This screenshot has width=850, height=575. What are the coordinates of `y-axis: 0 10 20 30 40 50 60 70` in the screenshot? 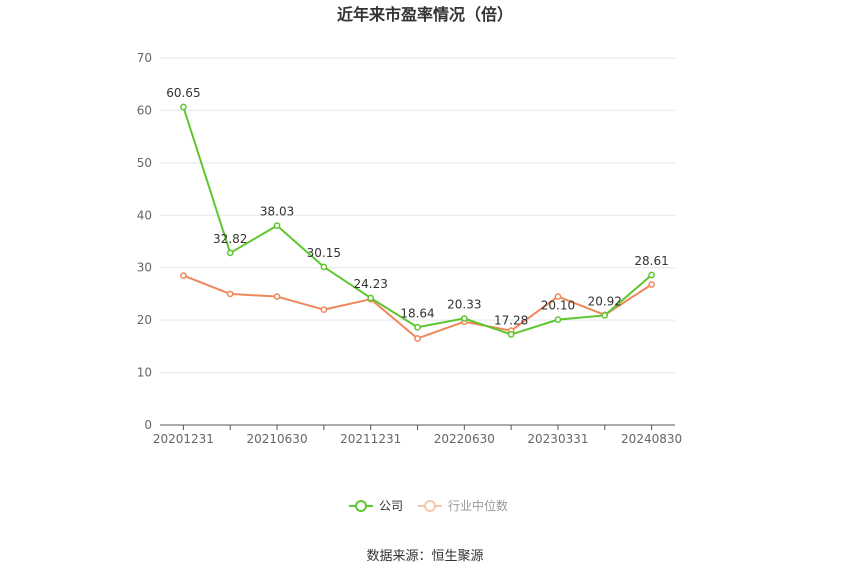 It's located at (144, 241).